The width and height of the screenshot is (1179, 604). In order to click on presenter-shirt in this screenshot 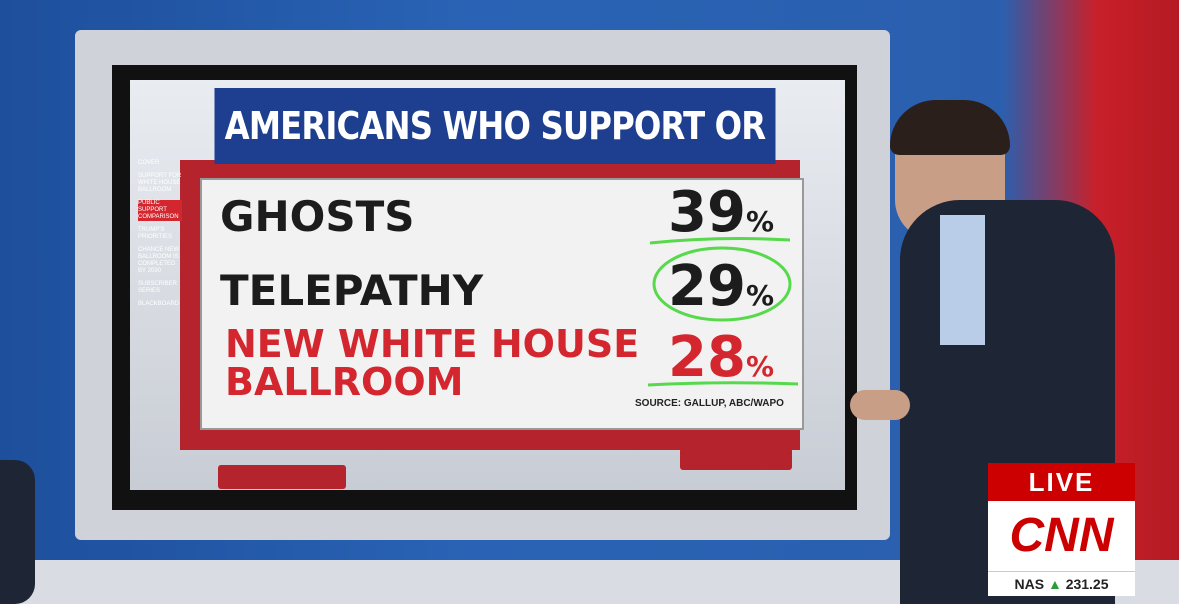, I will do `click(962, 280)`.